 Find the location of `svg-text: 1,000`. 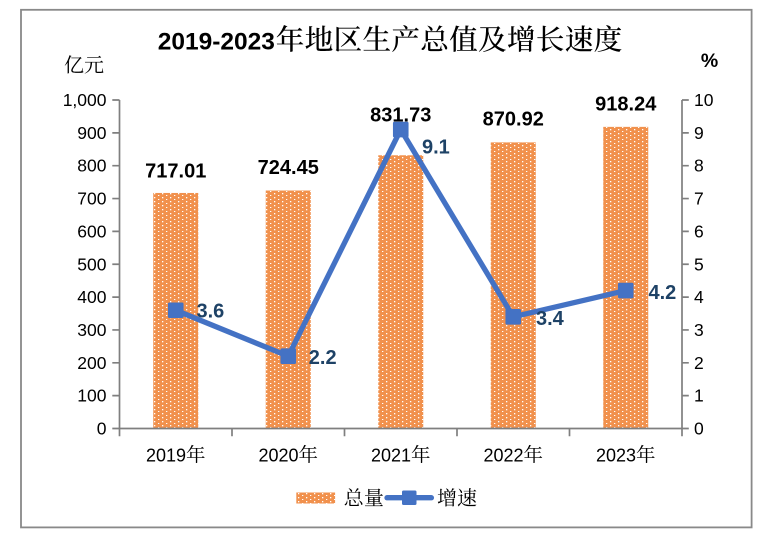

svg-text: 1,000 is located at coordinates (85, 100).